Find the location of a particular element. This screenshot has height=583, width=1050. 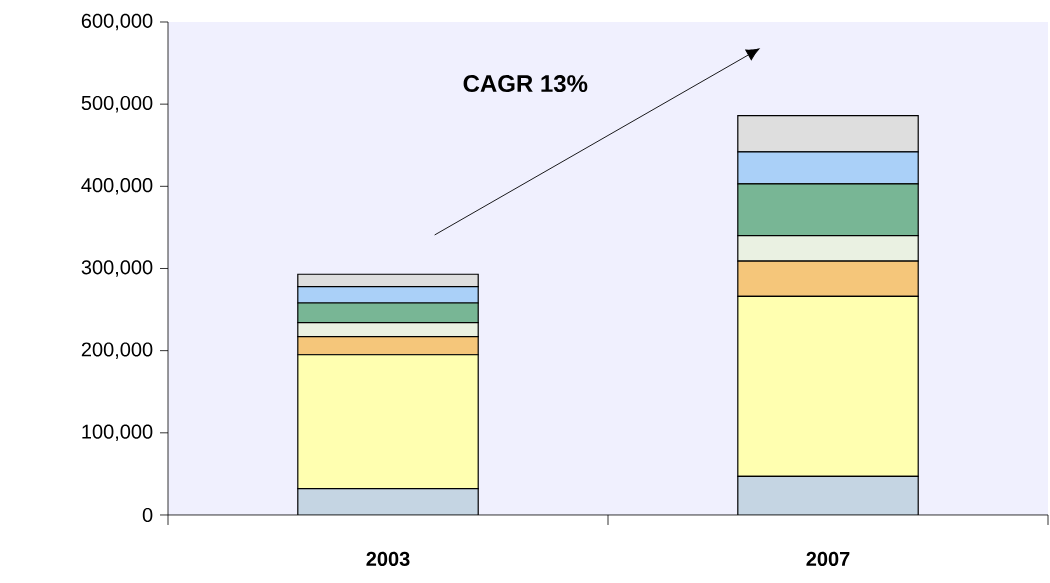

y-tick-label: 0 is located at coordinates (147, 515).